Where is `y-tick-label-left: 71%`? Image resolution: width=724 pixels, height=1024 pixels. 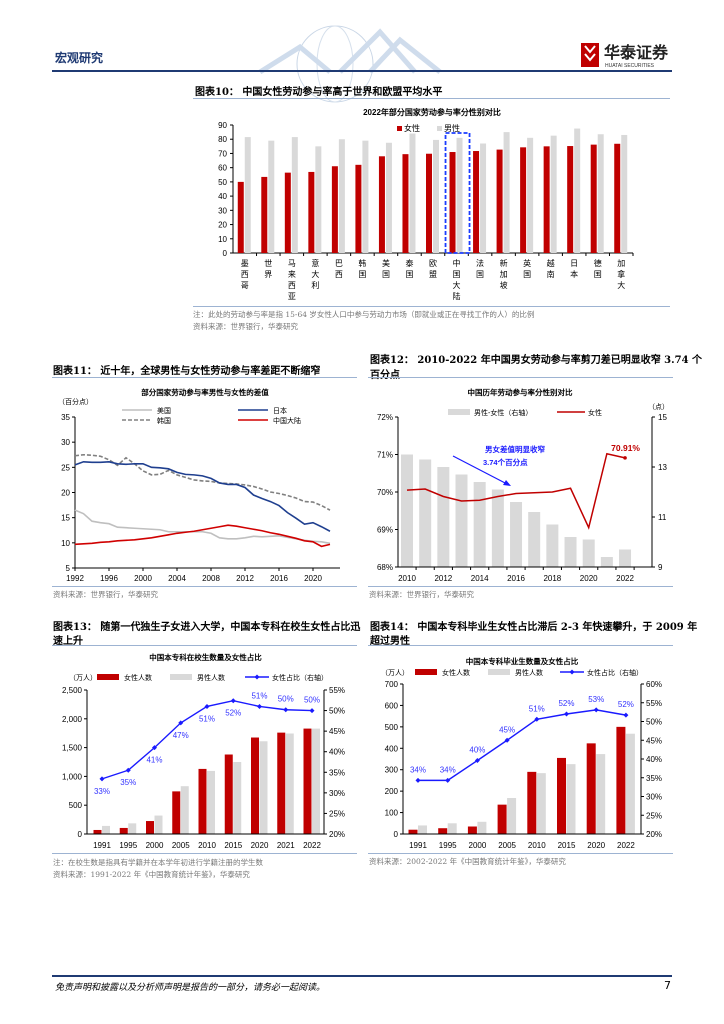 y-tick-label-left: 71% is located at coordinates (385, 455).